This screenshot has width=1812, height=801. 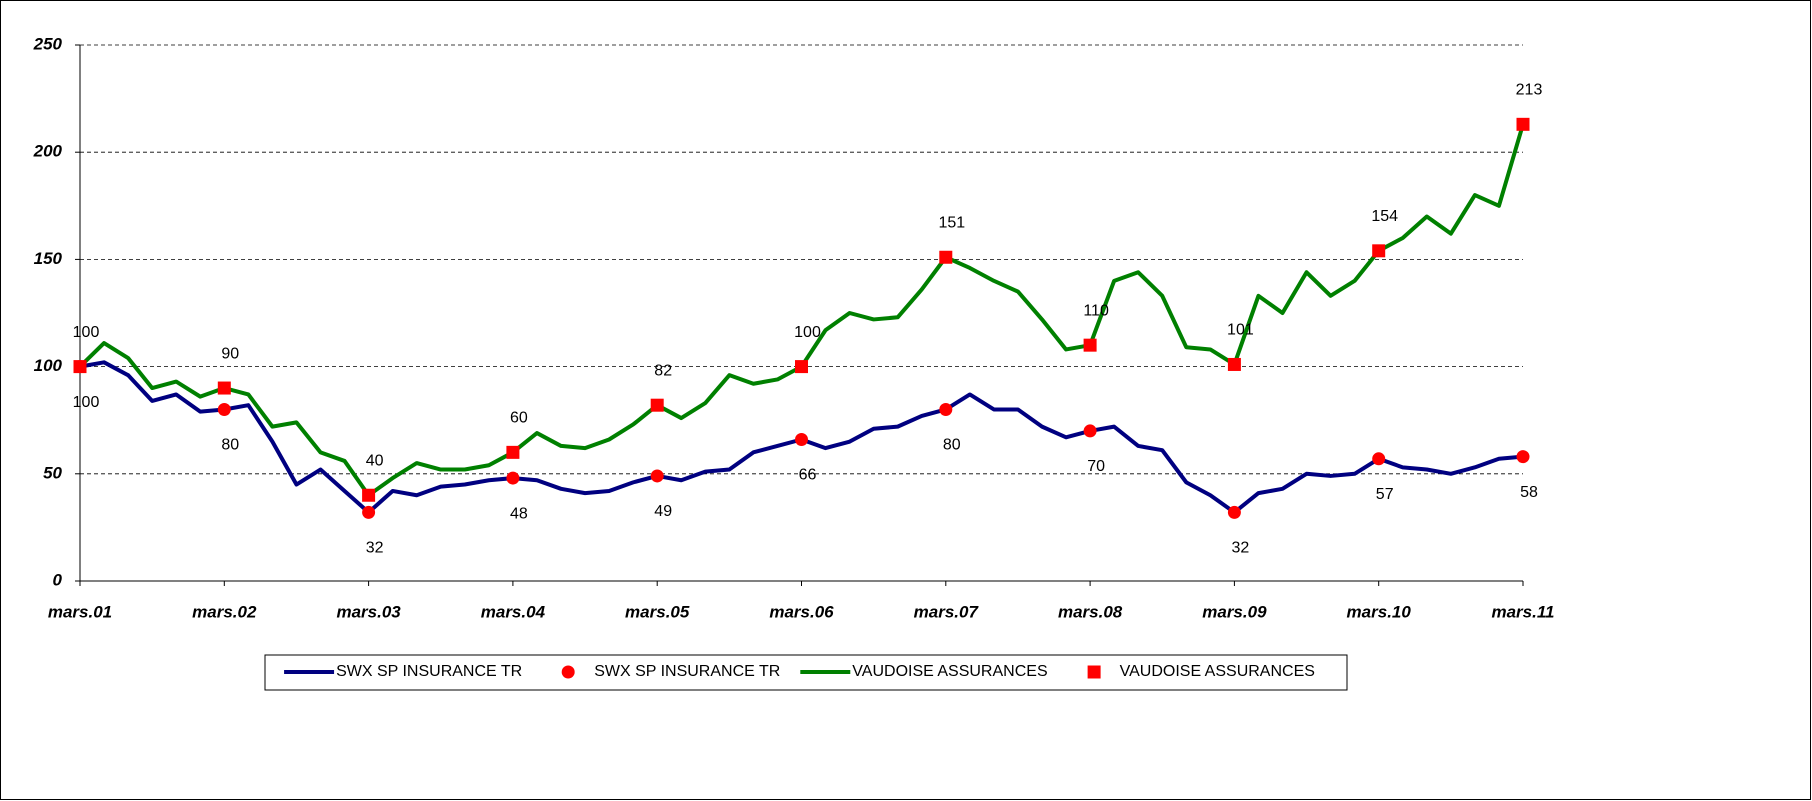 I want to click on data-label: 213, so click(x=1529, y=90).